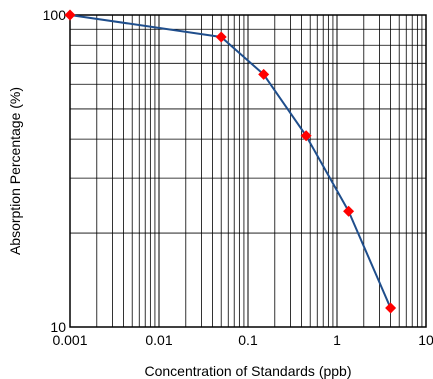 The image size is (433, 379). I want to click on x-tick-labels: 0.001 0.01 0.1 1 10, so click(242, 340).